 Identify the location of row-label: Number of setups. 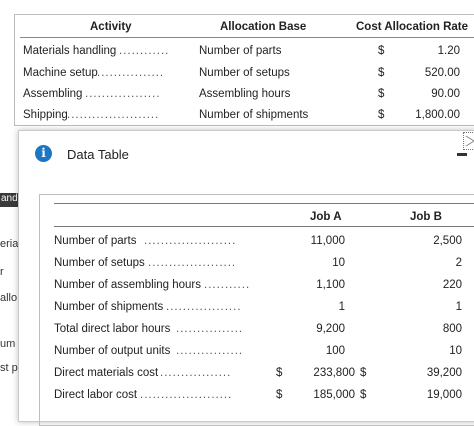
(99, 263).